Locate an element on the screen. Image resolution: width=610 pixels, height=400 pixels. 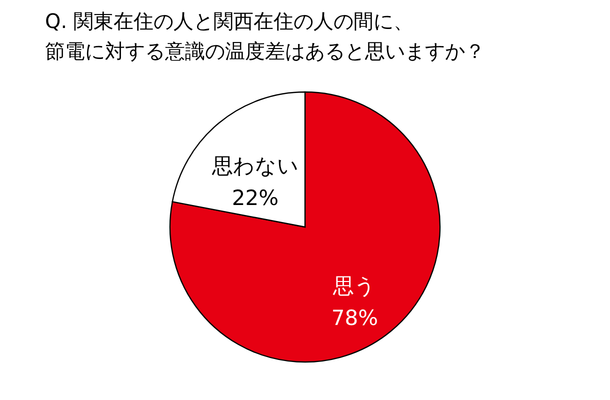
chart-title: Q. 関東在住の人と関西在住の人の間に、 is located at coordinates (229, 21).